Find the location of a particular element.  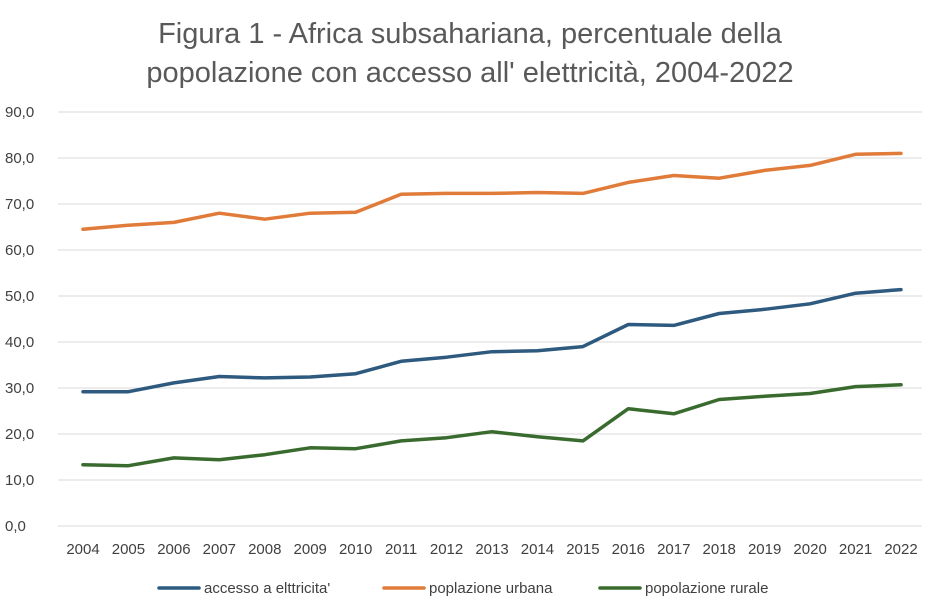

y-axis-tick-labels: 0,0 10,0 20,0 30,0 40,0 50,0 60,0 70,0 80,0 90,0 is located at coordinates (19, 319).